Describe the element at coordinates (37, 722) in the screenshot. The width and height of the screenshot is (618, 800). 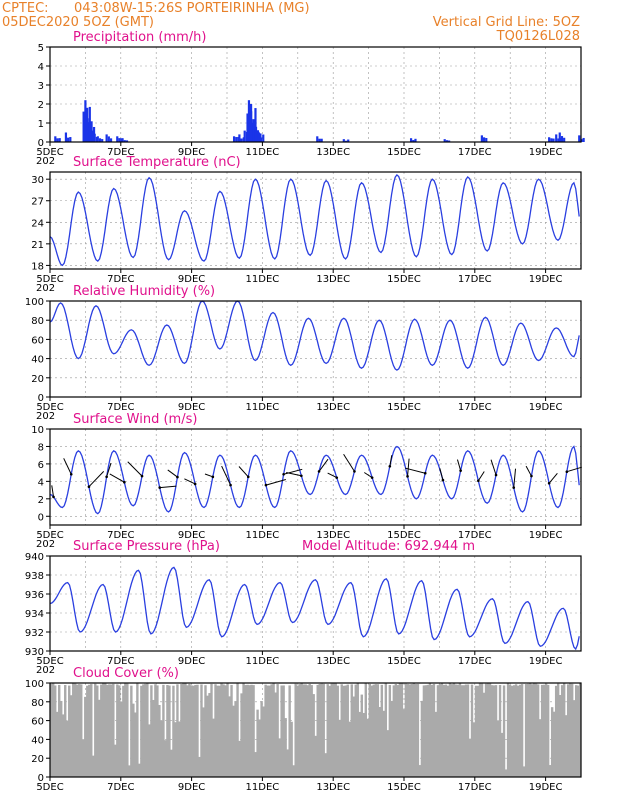
I see `y-tick-label: 60` at that location.